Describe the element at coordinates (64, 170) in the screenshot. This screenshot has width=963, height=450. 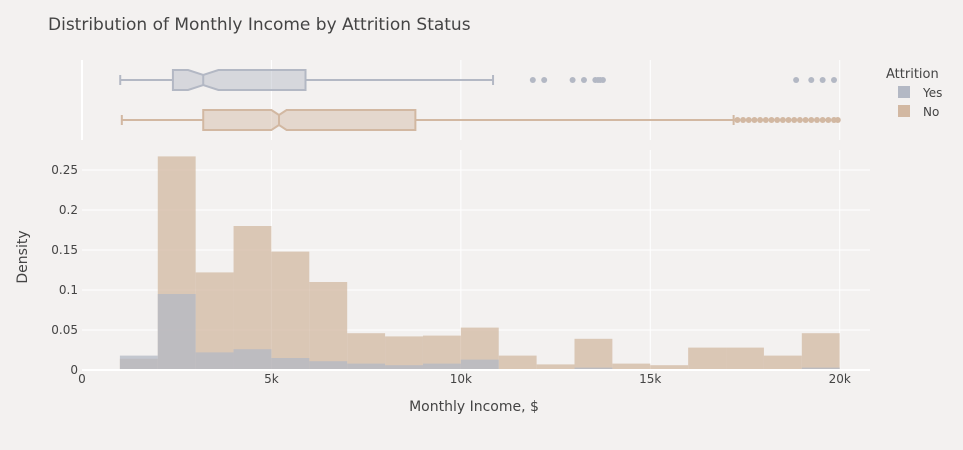
I see `y-tick-label: 0.25` at that location.